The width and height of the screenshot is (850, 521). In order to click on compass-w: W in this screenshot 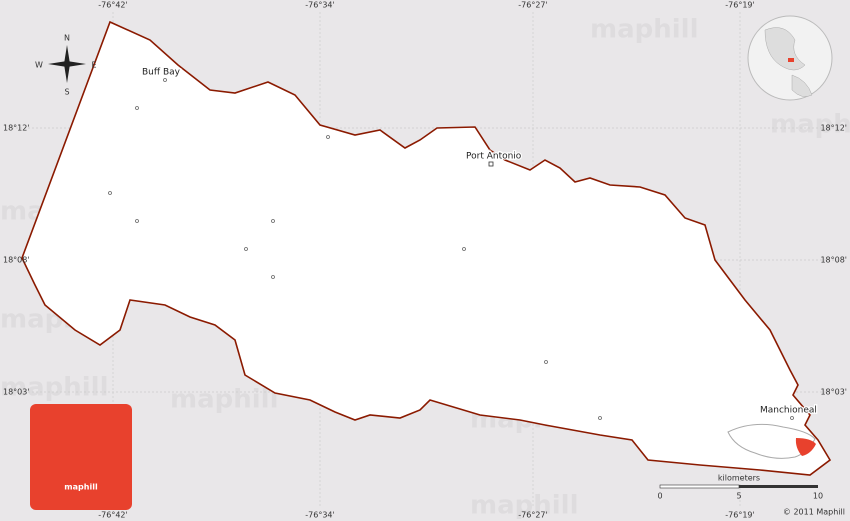, I will do `click(39, 65)`.